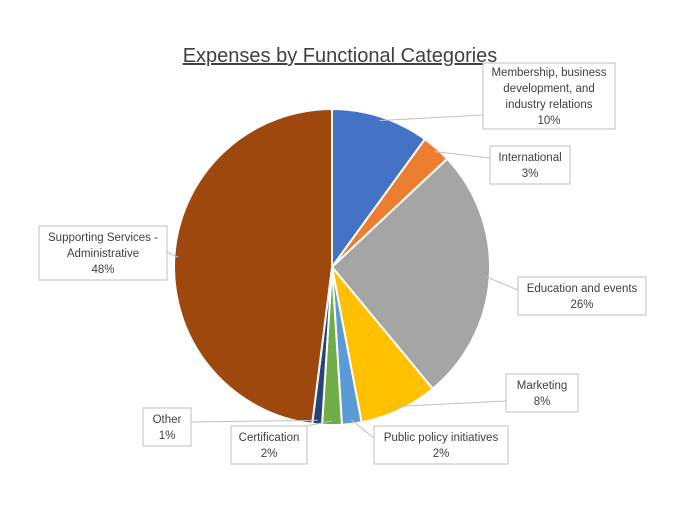 The height and width of the screenshot is (514, 699). Describe the element at coordinates (167, 436) in the screenshot. I see `value-label: 1%` at that location.